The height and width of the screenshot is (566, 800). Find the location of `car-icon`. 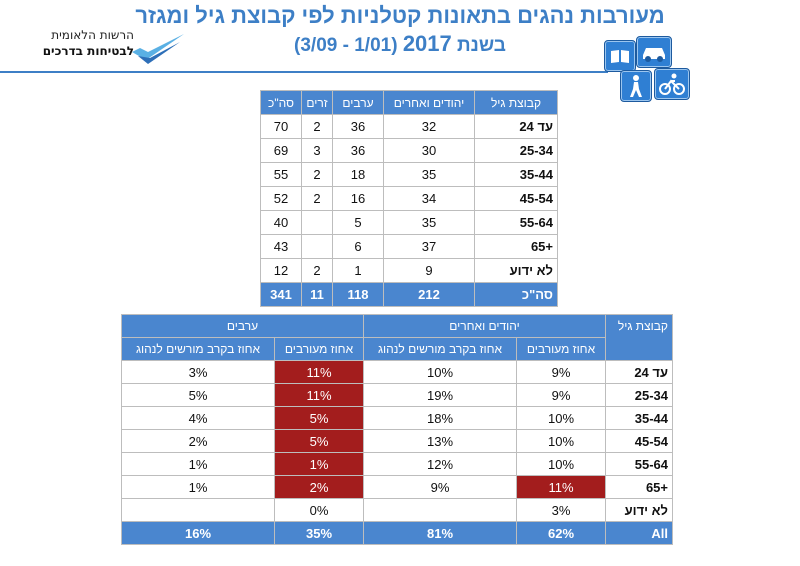

car-icon is located at coordinates (654, 52).